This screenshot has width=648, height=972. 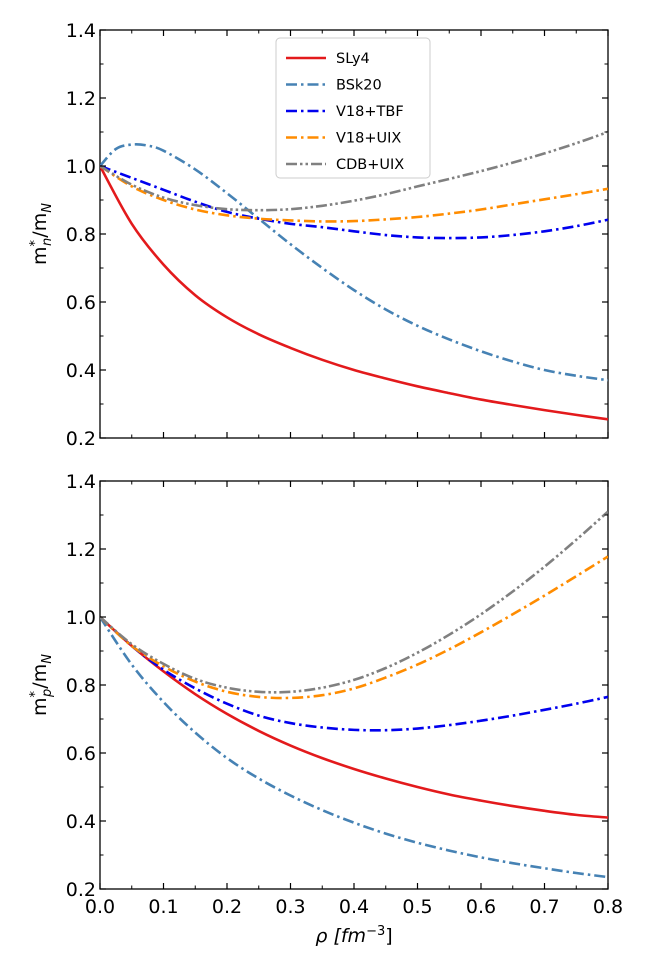 I want to click on legend-label-cdb-uix: CDB+UIX, so click(x=370, y=165).